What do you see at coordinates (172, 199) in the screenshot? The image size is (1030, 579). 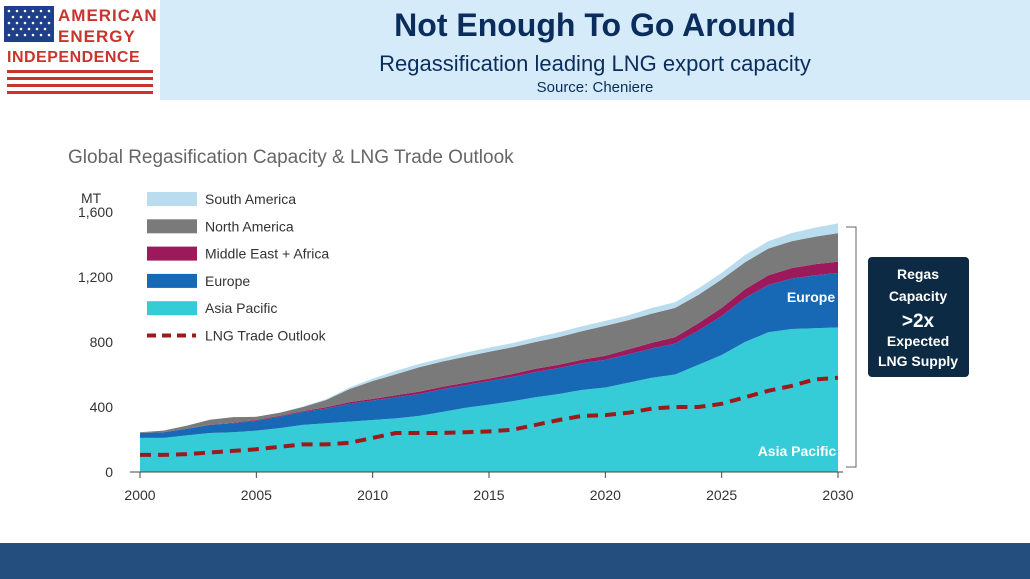 I see `legend-swatch-south-america` at bounding box center [172, 199].